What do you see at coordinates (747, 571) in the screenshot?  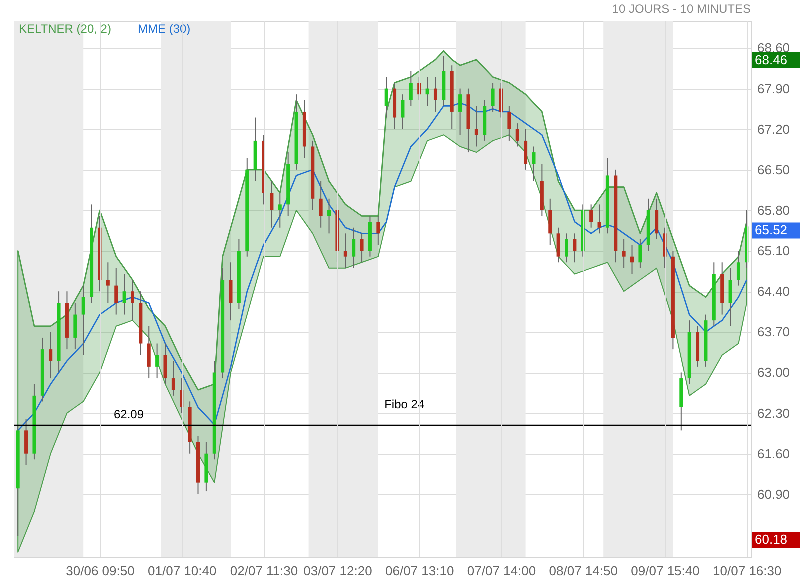 I see `x-tick-label: 10/07 16:30` at bounding box center [747, 571].